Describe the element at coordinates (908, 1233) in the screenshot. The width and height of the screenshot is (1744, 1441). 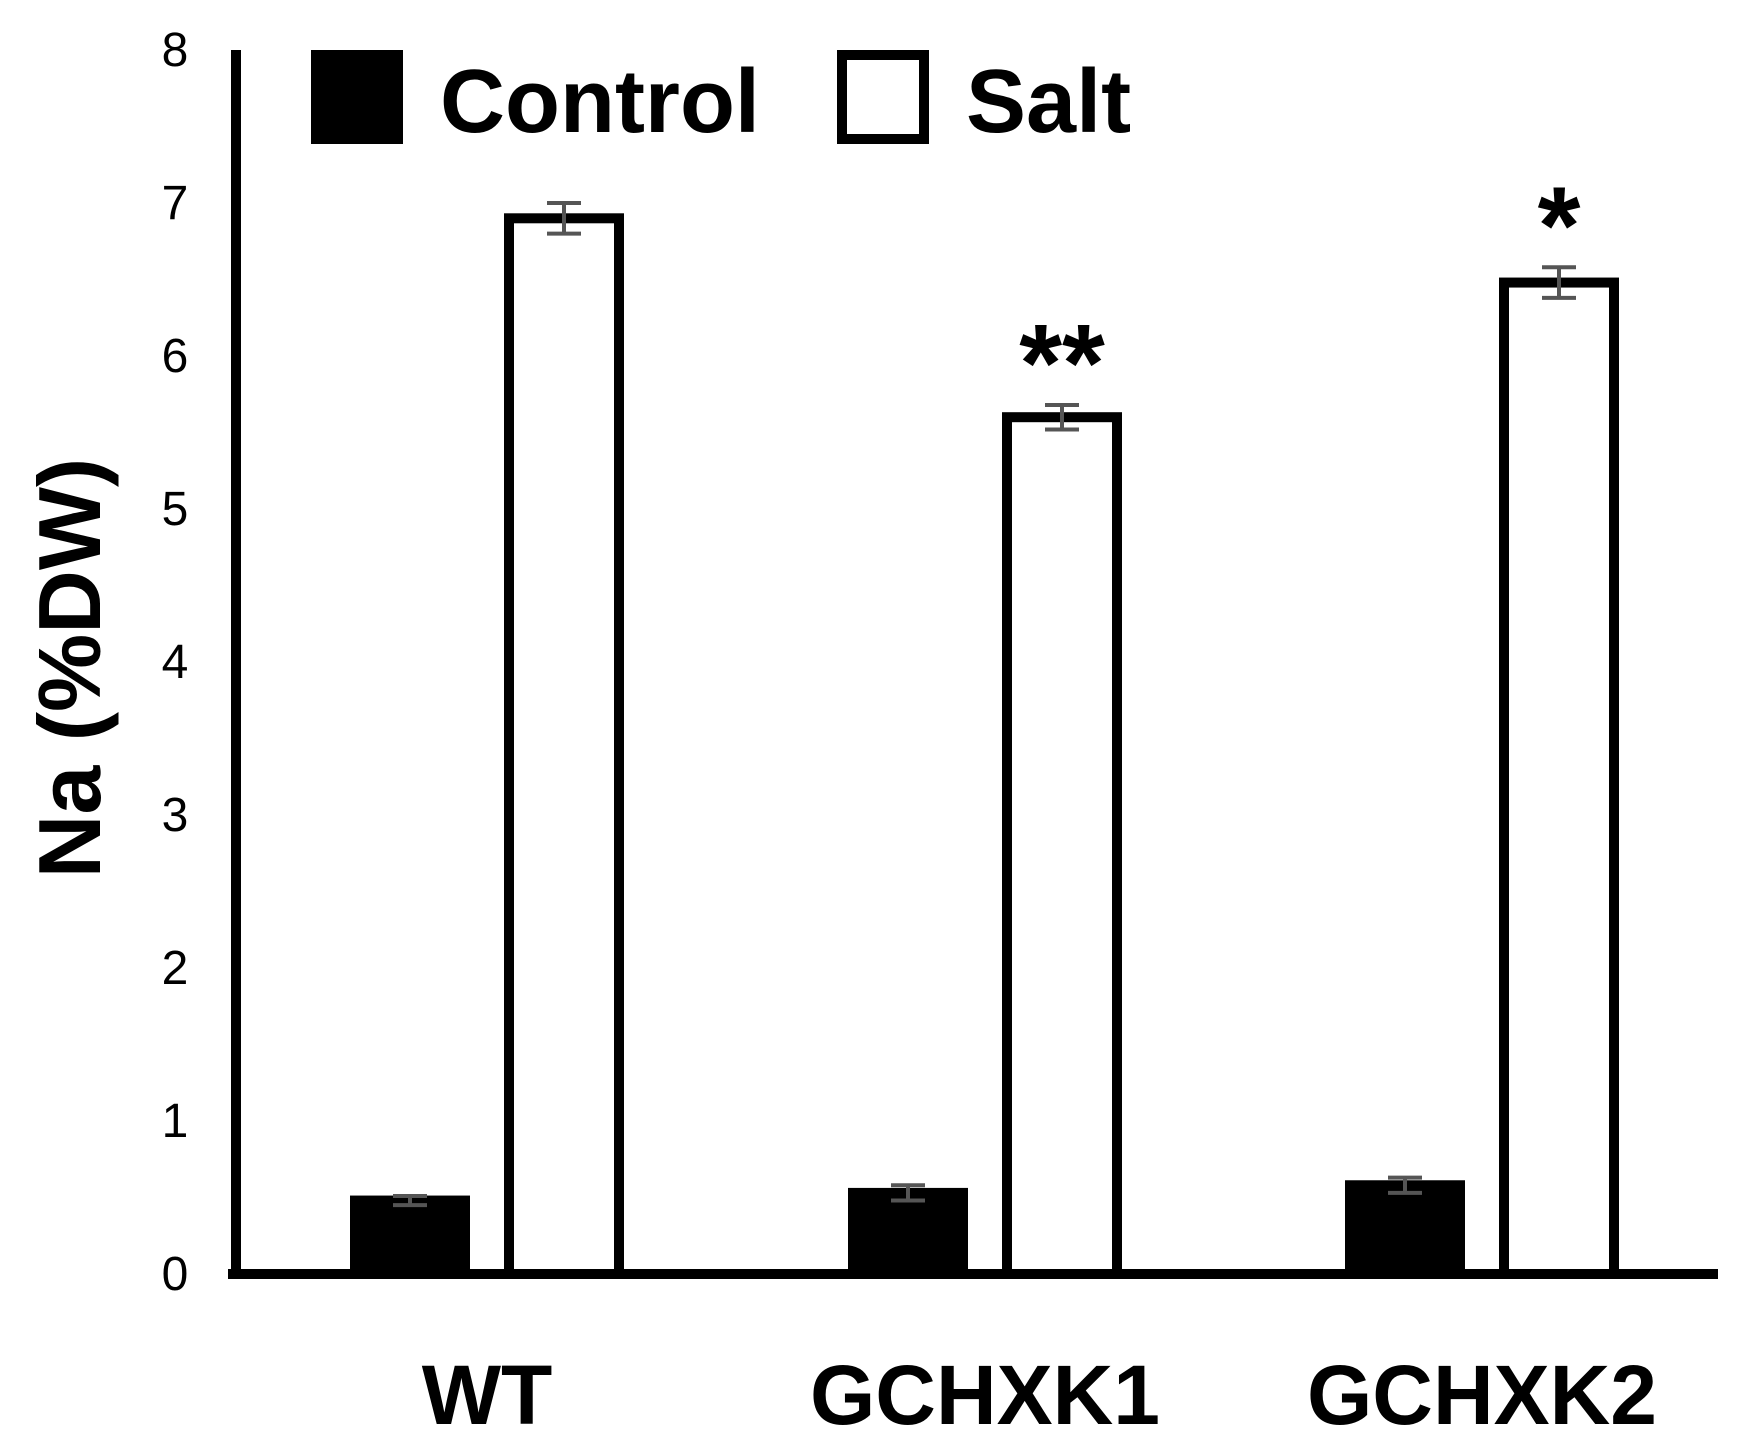
I see `bar-control-gchxk1` at that location.